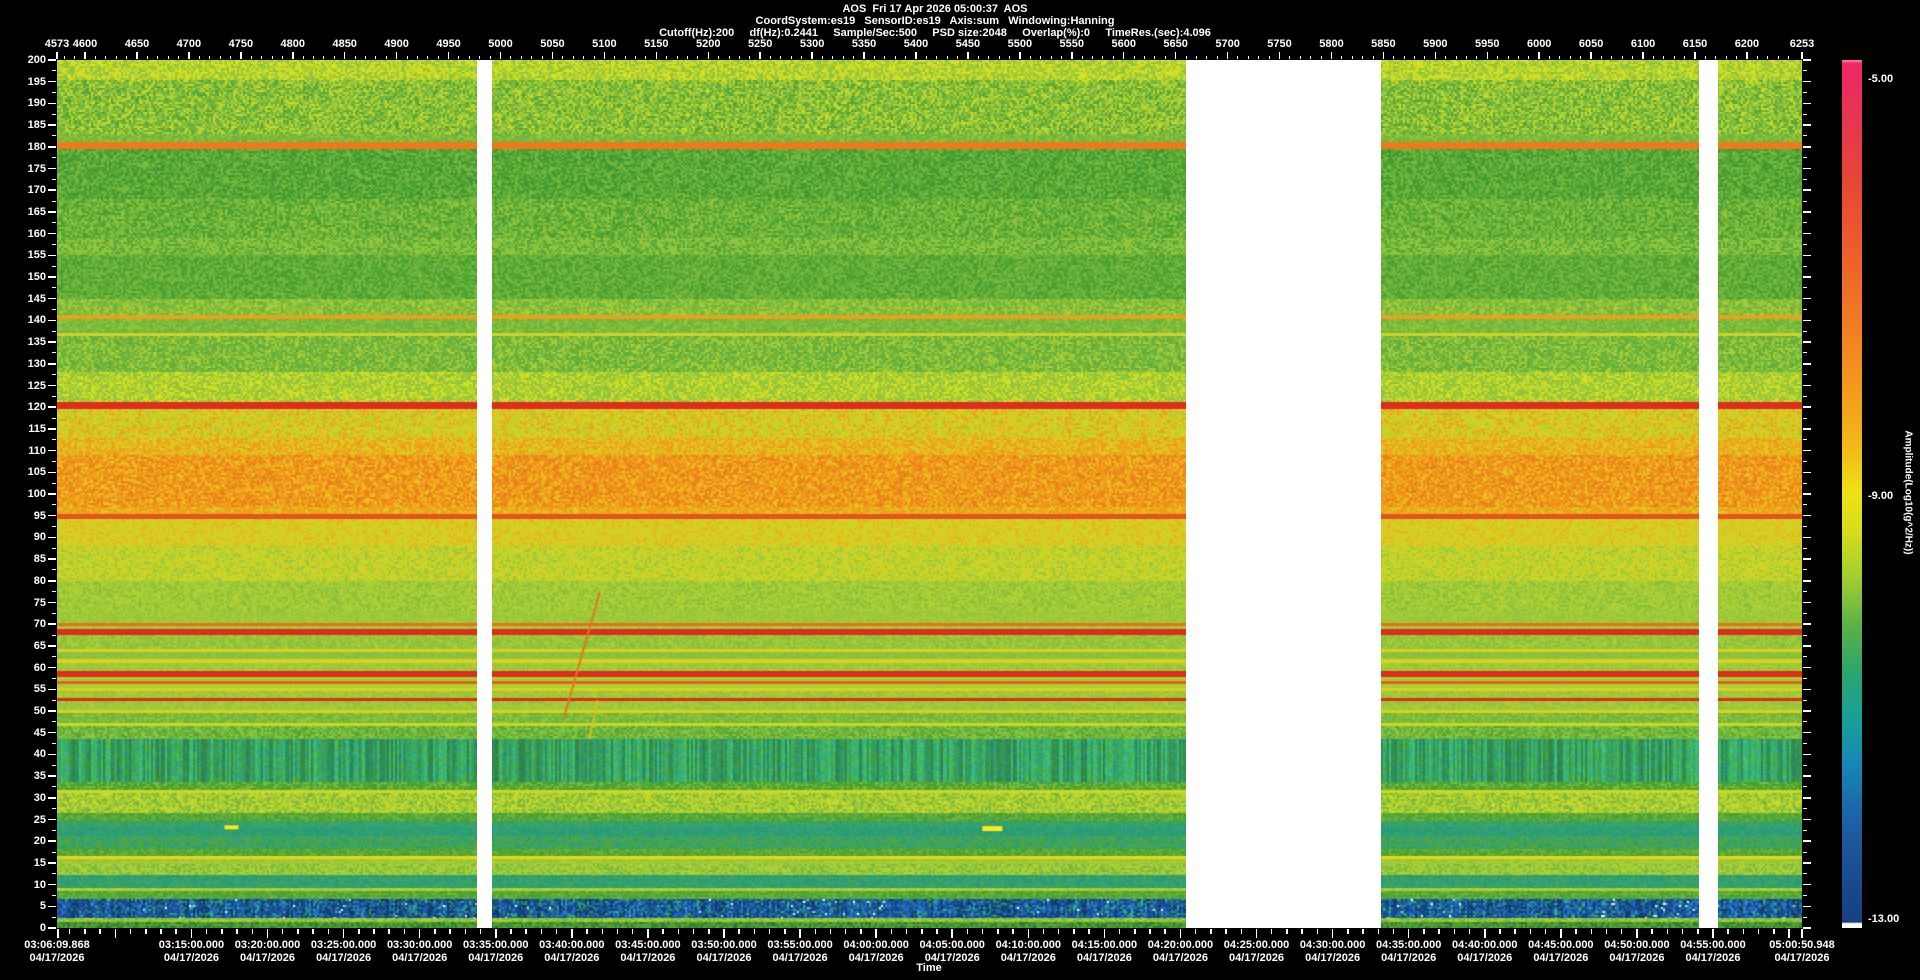 The image size is (1920, 980). What do you see at coordinates (1802, 933) in the screenshot?
I see `time-axis-end-tick` at bounding box center [1802, 933].